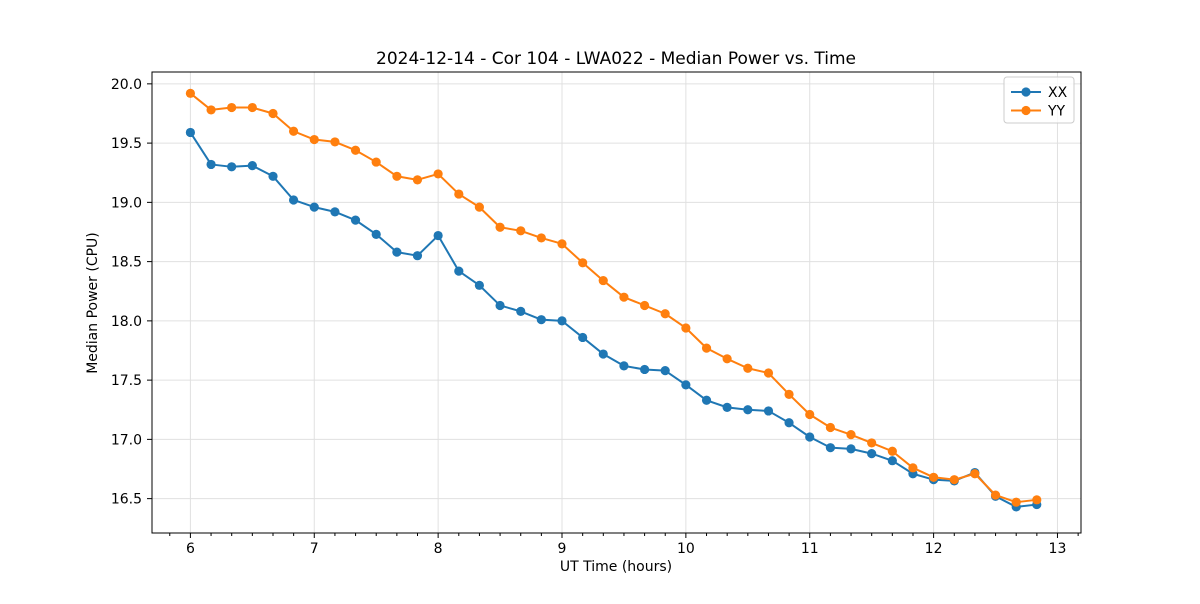 This screenshot has width=1200, height=604. What do you see at coordinates (1056, 112) in the screenshot?
I see `legend-label-yy: YY` at bounding box center [1056, 112].